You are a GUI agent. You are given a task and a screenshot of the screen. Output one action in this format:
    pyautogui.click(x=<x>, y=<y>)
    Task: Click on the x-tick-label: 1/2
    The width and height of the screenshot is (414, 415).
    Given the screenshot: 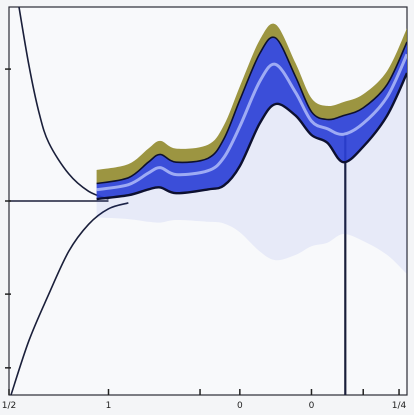 What is the action you would take?
    pyautogui.click(x=9, y=406)
    